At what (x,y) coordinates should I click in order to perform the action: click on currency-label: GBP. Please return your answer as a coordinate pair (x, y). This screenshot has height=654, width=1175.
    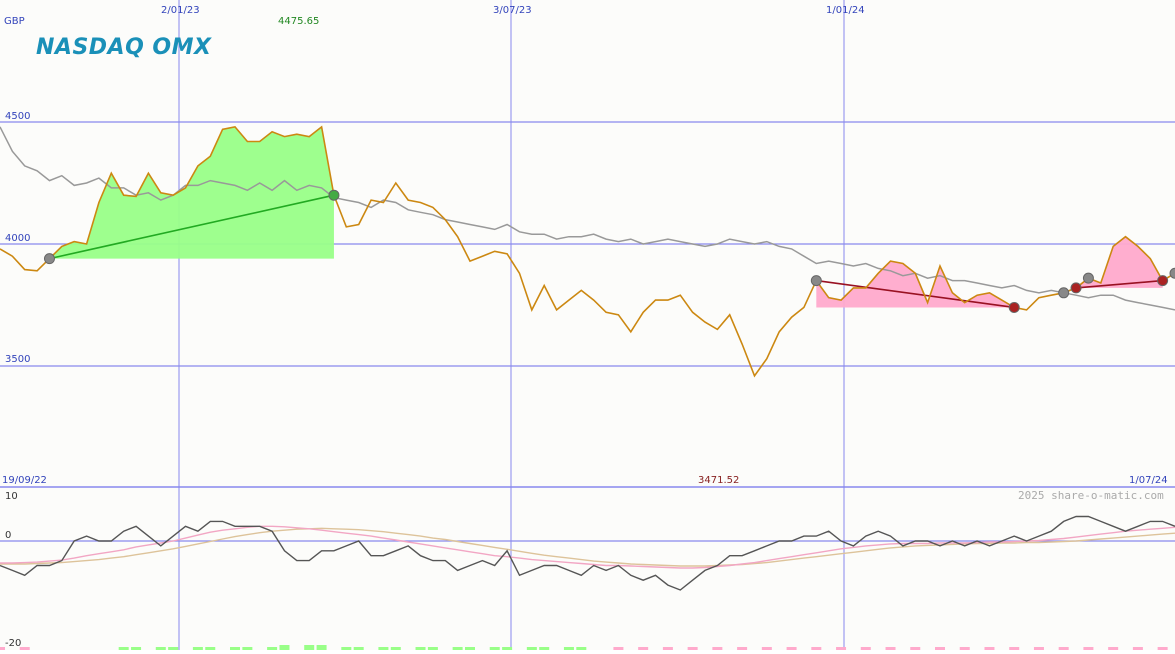
    Looking at the image, I should click on (14, 21).